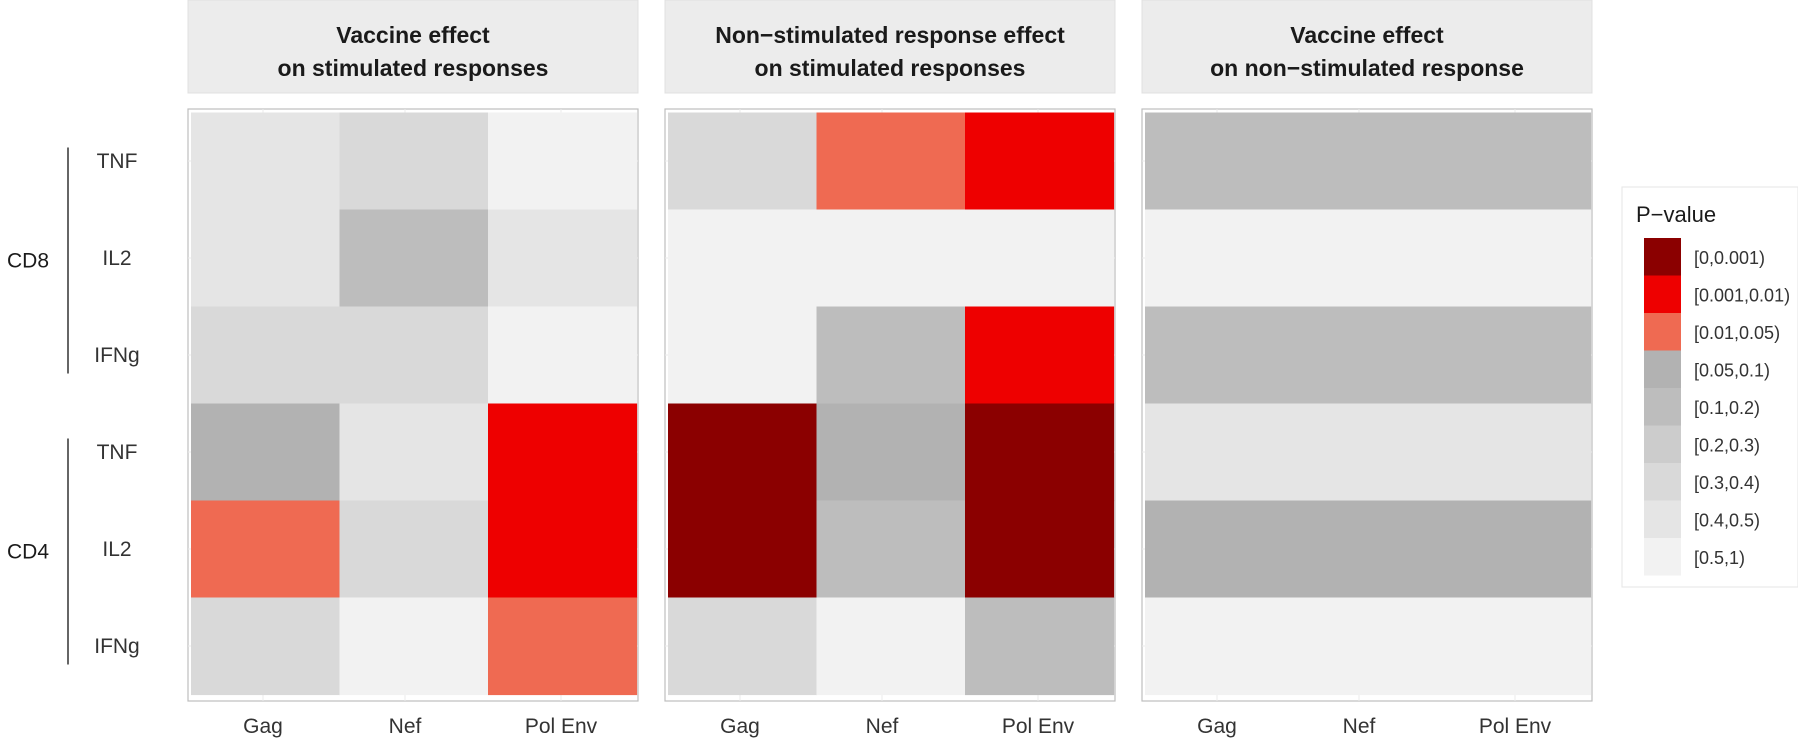  I want to click on legend-label: [0.3,0.4), so click(1727, 483).